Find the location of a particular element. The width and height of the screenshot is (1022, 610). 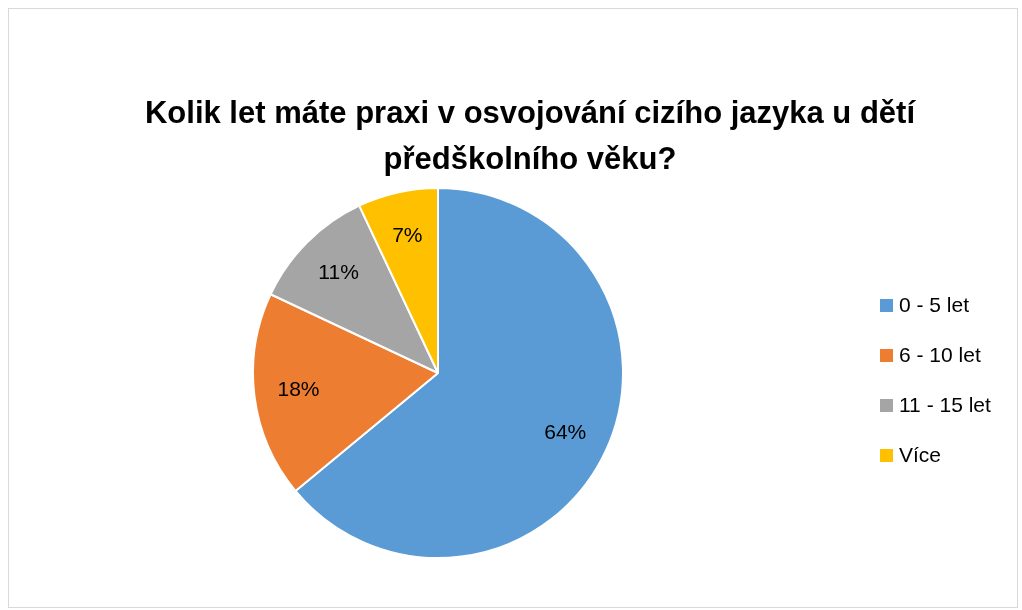

data-label: 18% is located at coordinates (298, 389).